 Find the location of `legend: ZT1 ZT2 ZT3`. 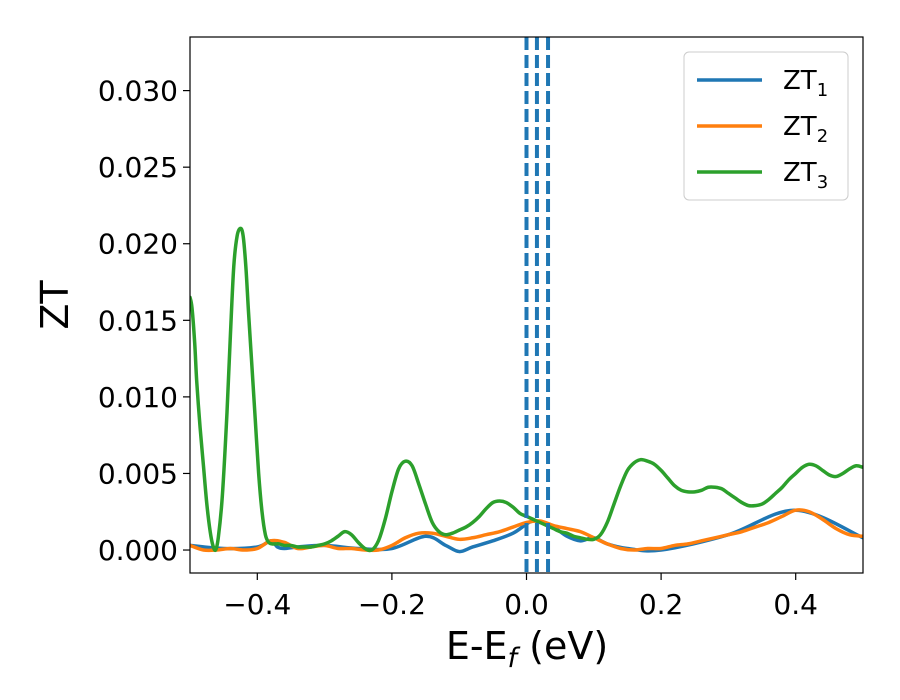

legend: ZT1 ZT2 ZT3 is located at coordinates (766, 126).